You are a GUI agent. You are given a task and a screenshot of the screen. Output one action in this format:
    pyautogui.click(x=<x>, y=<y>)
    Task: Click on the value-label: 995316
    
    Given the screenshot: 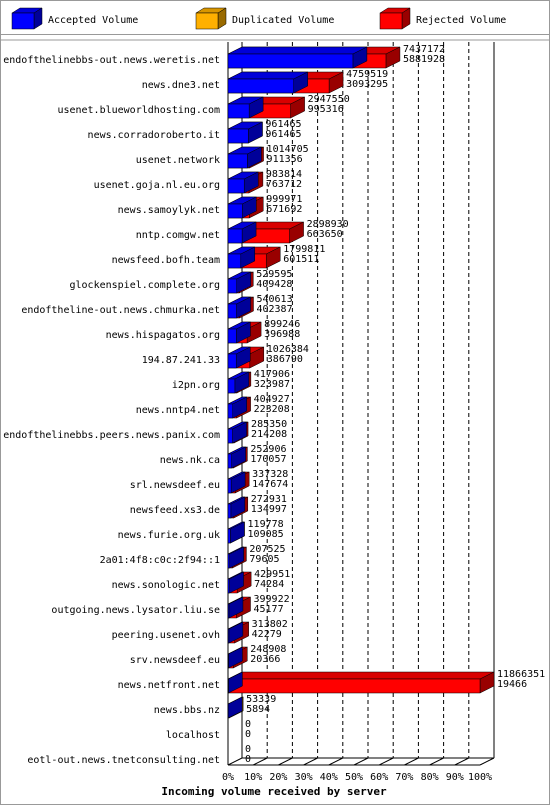 What is the action you would take?
    pyautogui.click(x=326, y=109)
    